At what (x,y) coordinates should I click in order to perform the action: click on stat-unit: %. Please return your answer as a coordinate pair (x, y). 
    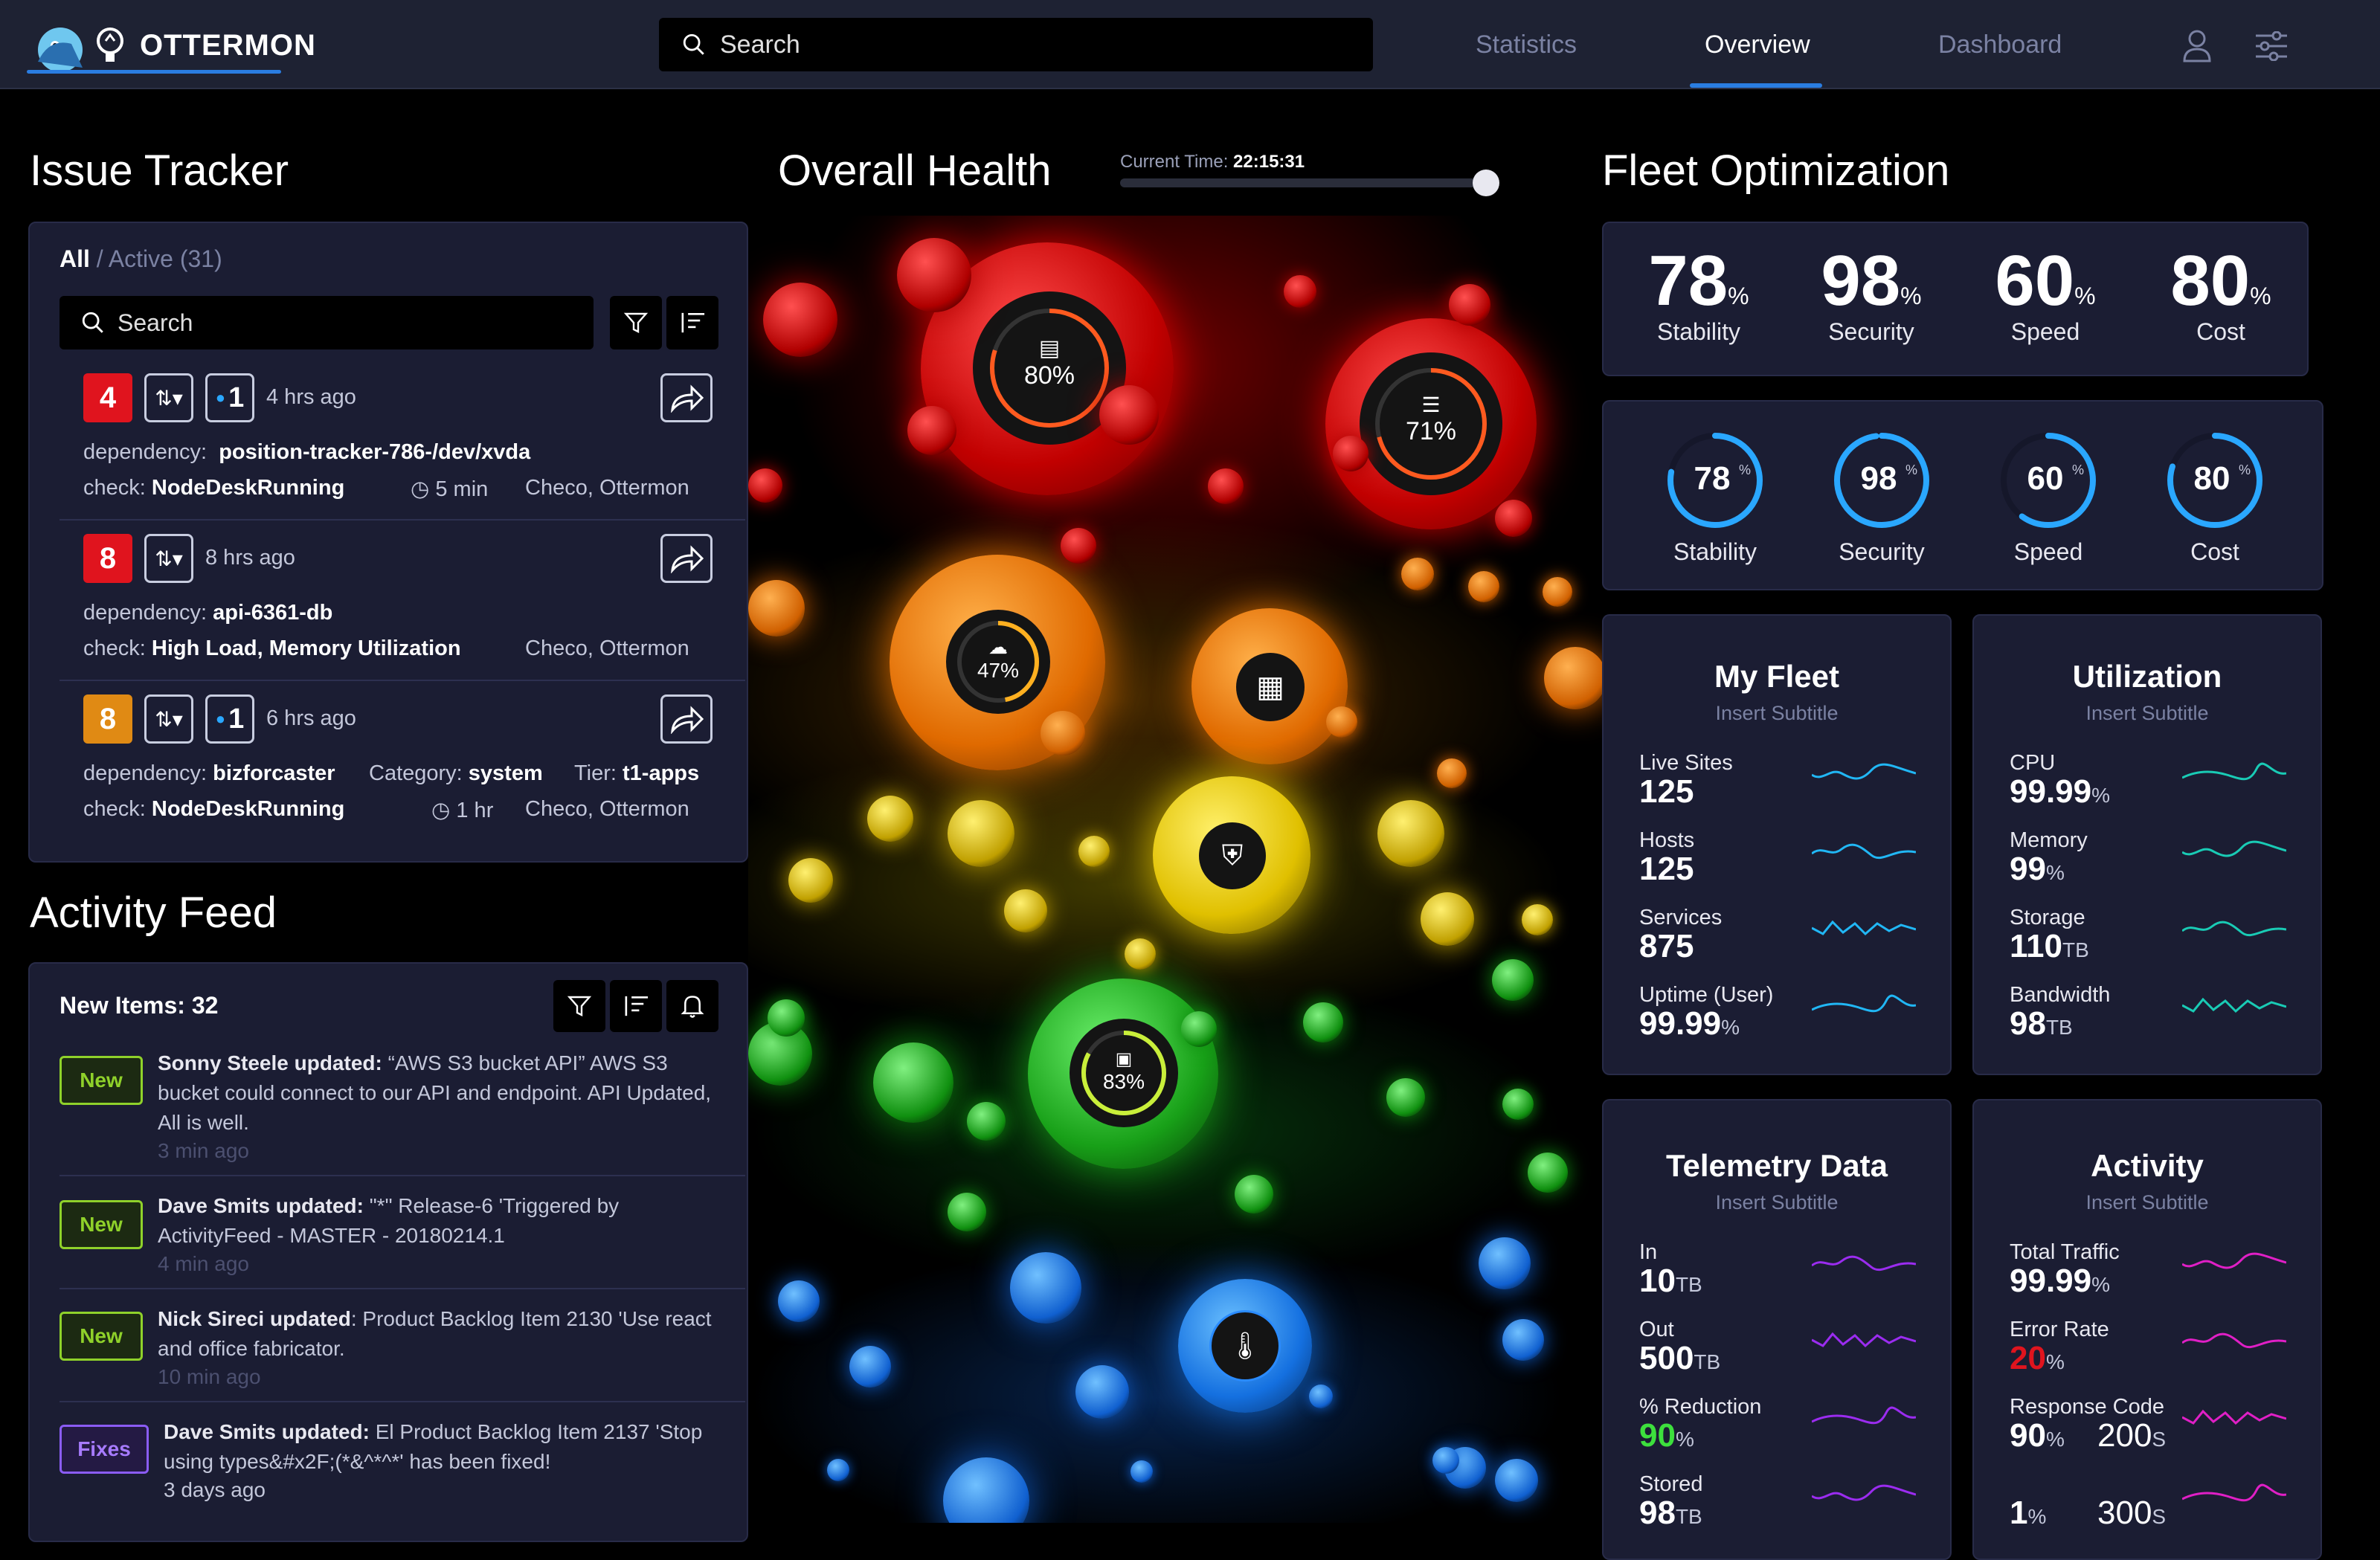
    Looking at the image, I should click on (1911, 296).